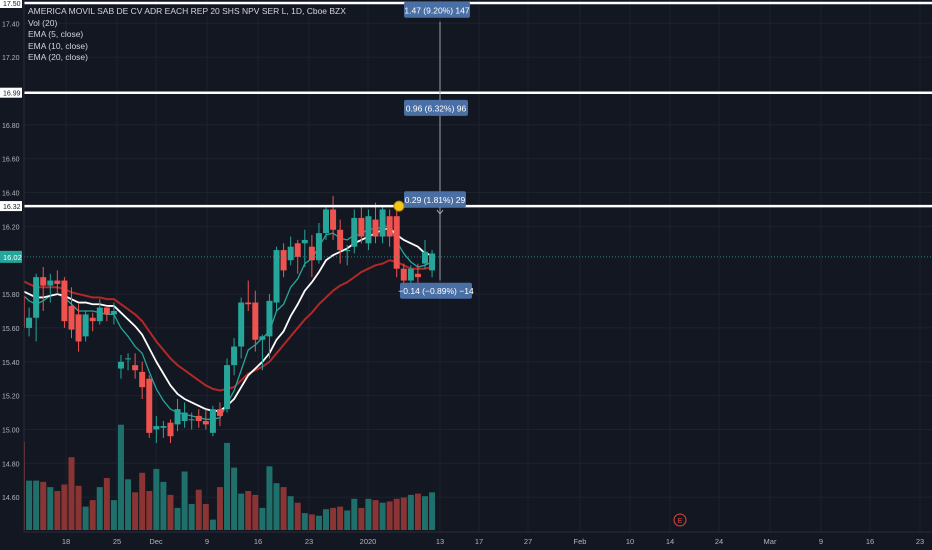  I want to click on x-tick-label: 9, so click(207, 541).